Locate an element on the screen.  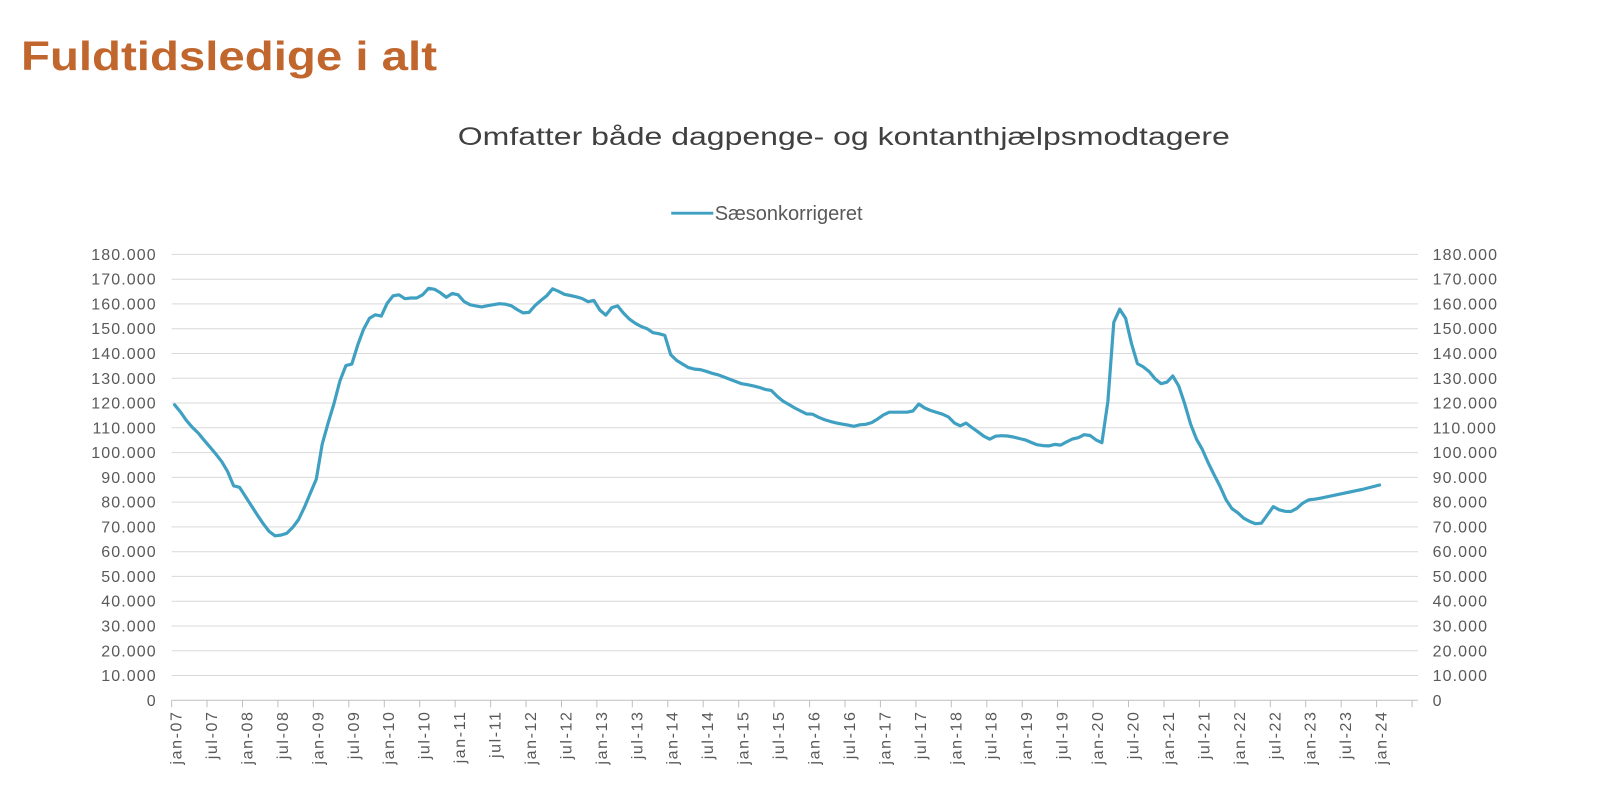
svg-text: jul-19 is located at coordinates (1063, 736).